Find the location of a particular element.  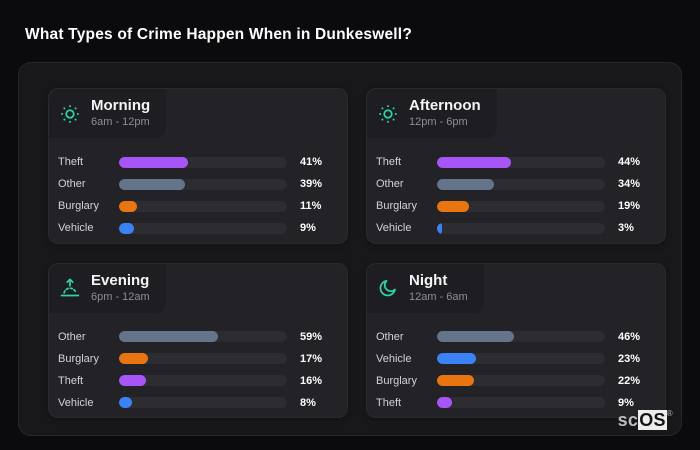

watermark-prefix: sc is located at coordinates (628, 420).